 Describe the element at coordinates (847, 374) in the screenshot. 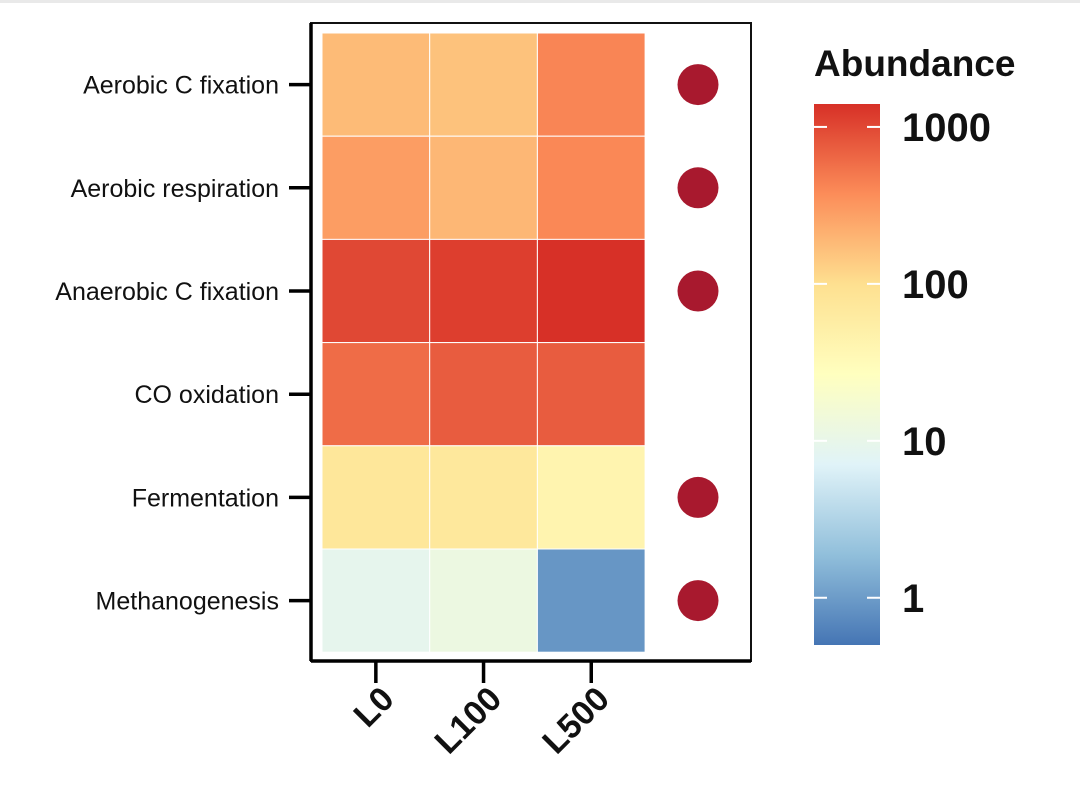

I see `legend-colorbar` at that location.